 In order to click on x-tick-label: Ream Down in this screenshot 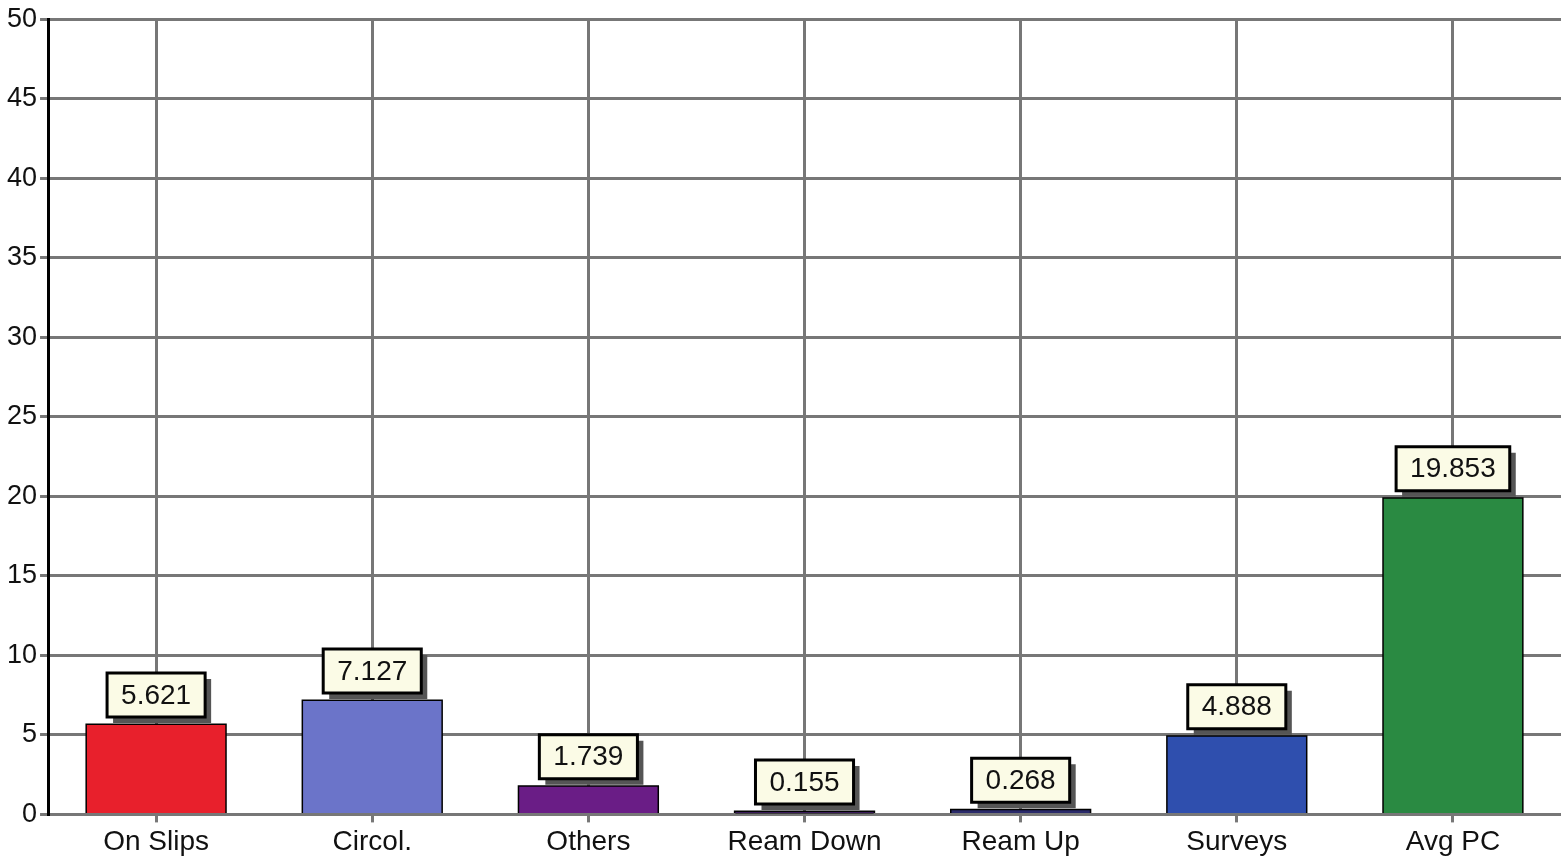, I will do `click(804, 840)`.